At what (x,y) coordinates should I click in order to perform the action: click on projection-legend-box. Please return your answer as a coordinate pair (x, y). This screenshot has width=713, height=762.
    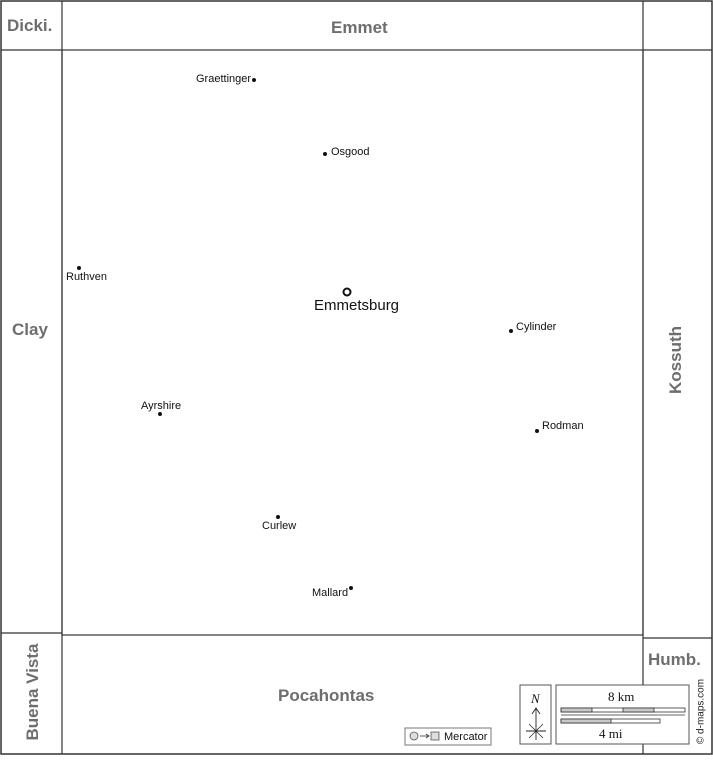
    Looking at the image, I should click on (448, 736).